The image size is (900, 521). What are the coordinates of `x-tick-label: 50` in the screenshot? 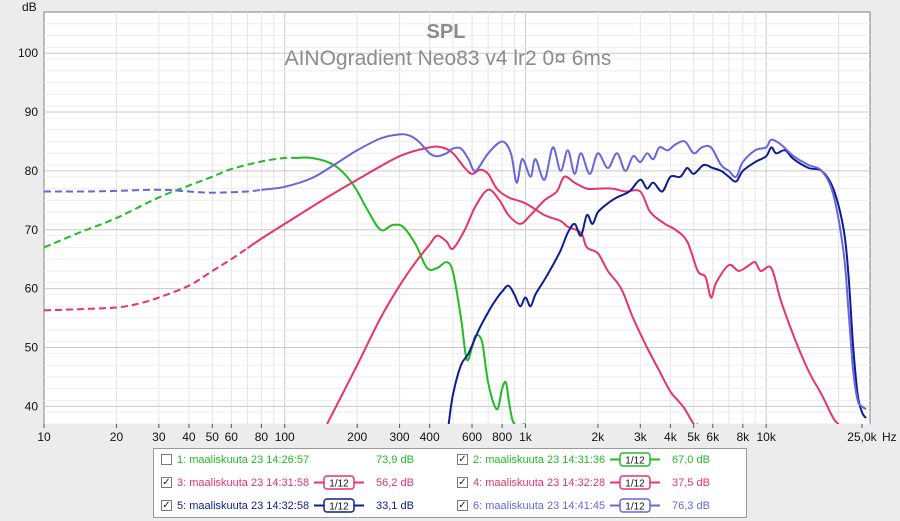 It's located at (213, 437).